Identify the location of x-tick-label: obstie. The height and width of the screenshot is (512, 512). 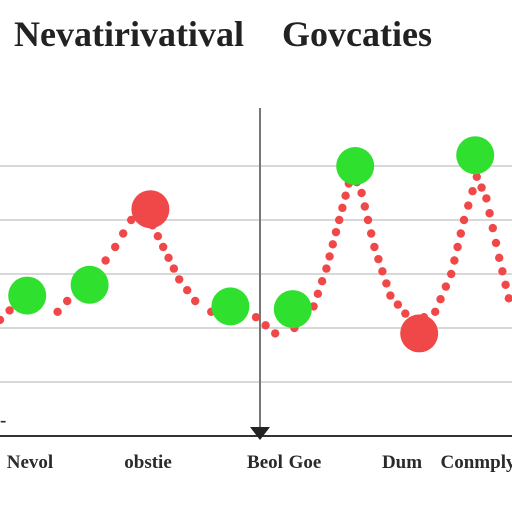
(148, 462).